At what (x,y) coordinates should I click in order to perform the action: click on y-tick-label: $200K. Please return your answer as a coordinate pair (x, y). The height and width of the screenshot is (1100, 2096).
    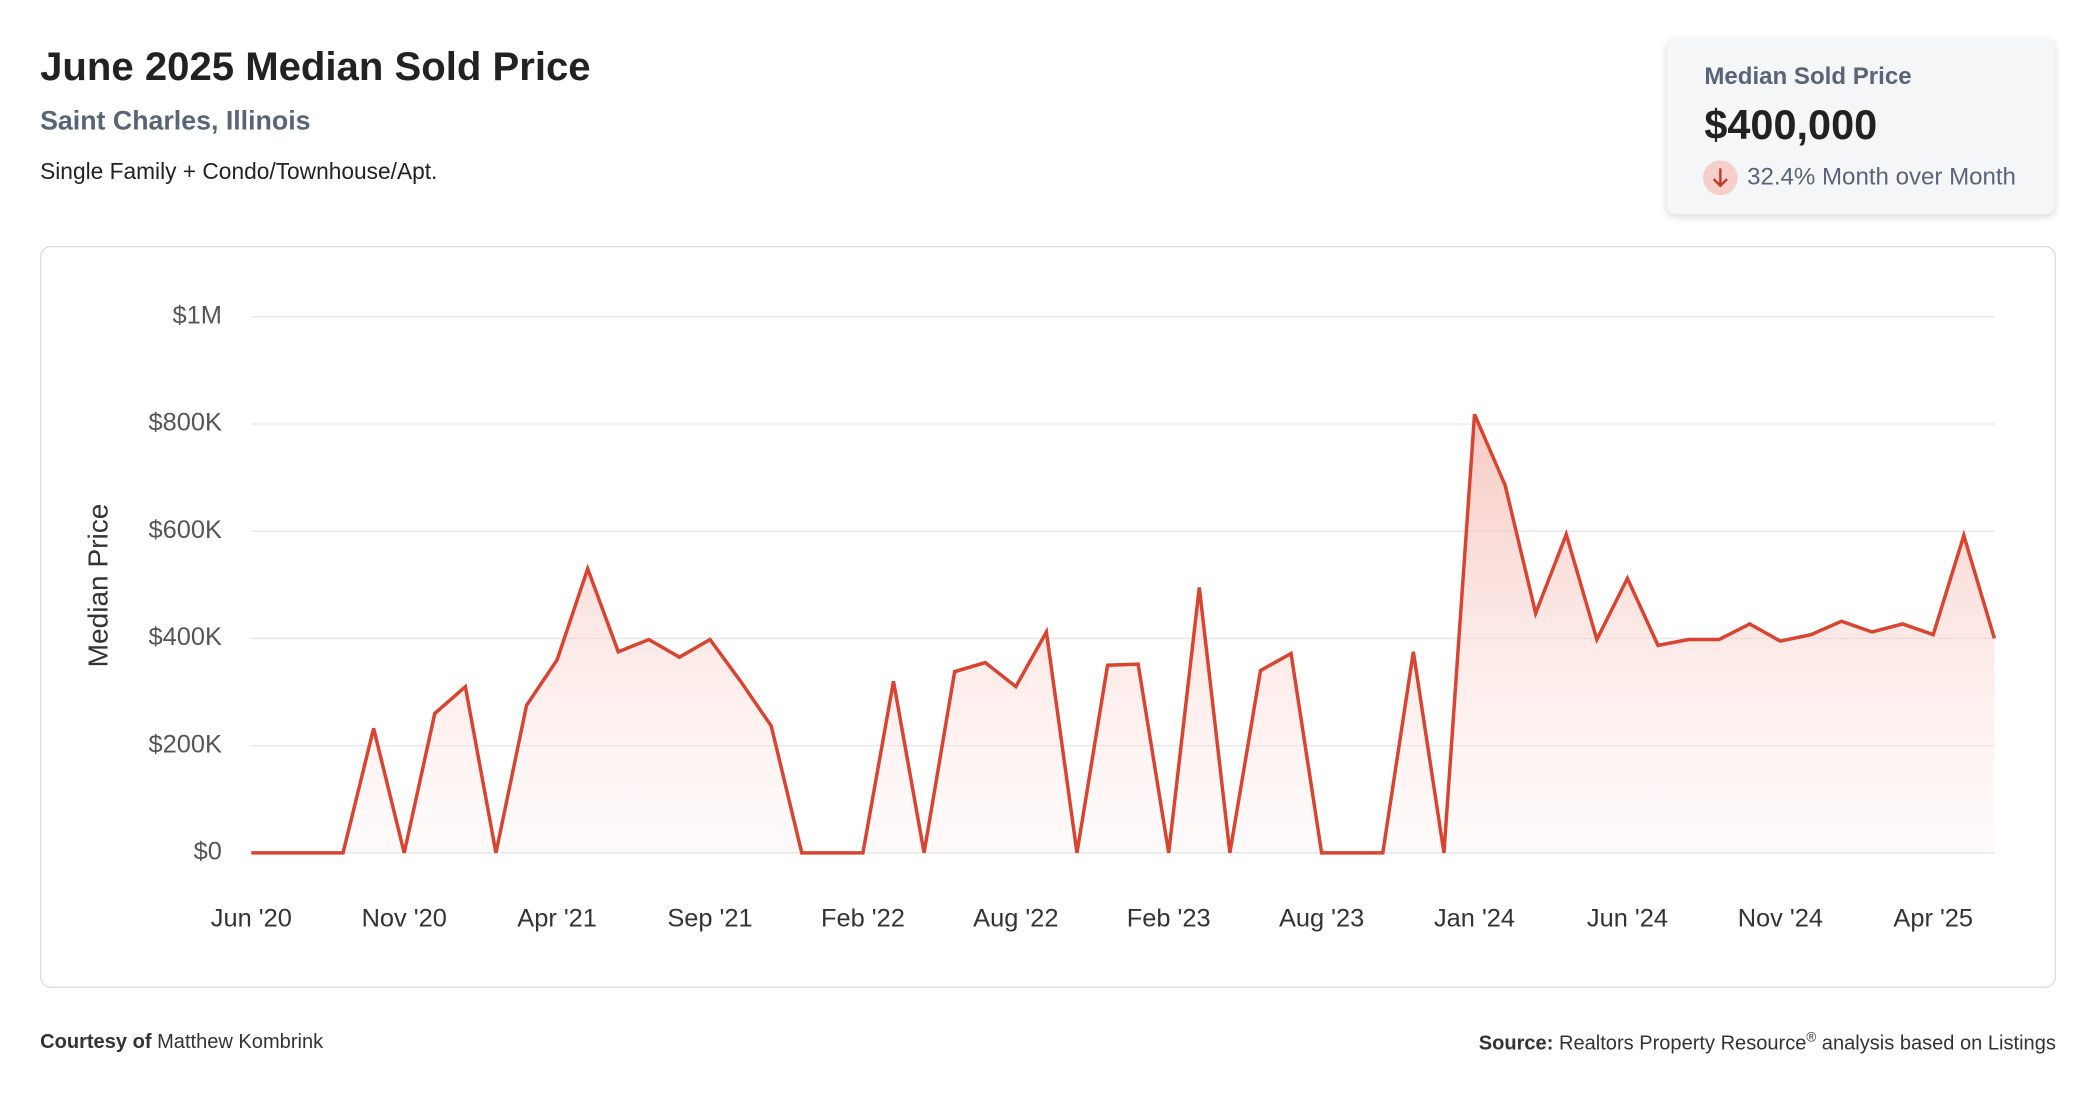
    Looking at the image, I should click on (185, 744).